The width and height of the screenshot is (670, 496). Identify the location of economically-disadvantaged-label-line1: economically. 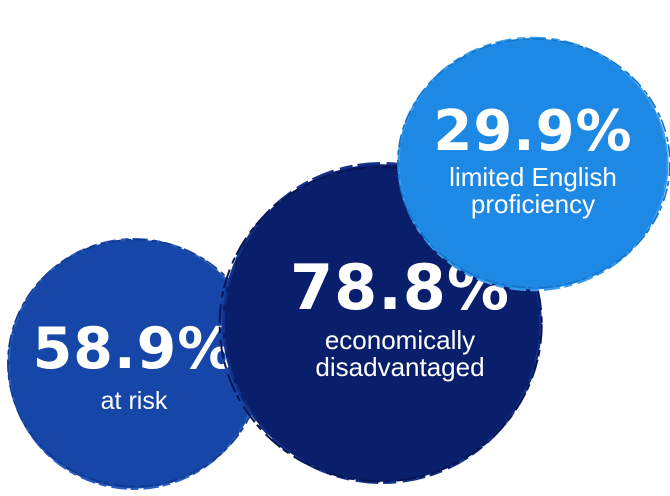
(400, 339).